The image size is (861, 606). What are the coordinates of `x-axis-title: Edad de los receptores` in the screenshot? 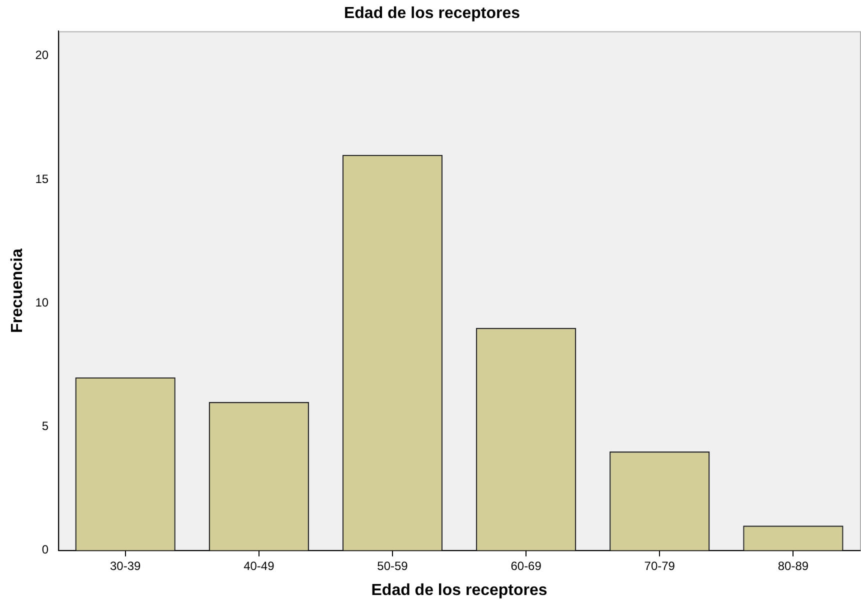 It's located at (459, 590).